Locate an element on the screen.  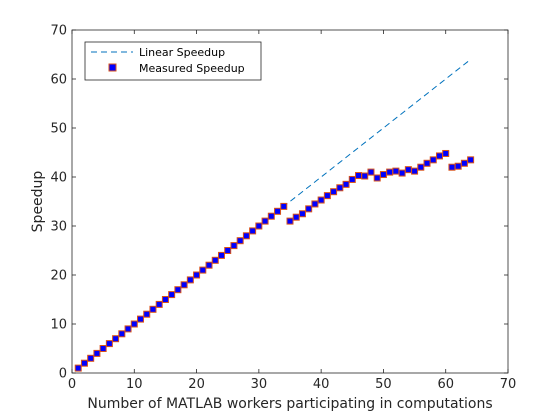
y-axis-label: Speedup is located at coordinates (38, 202).